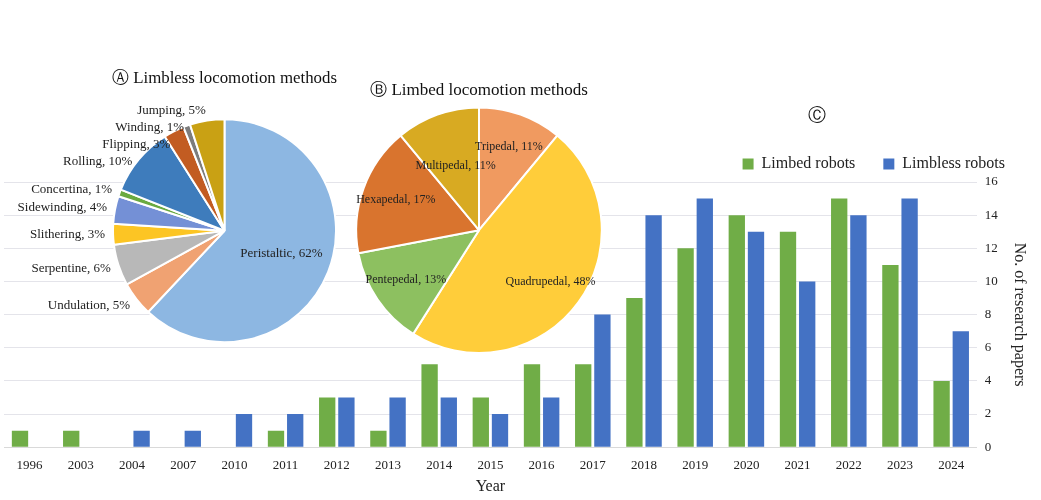  What do you see at coordinates (285, 465) in the screenshot?
I see `x-tick-label: 2011` at bounding box center [285, 465].